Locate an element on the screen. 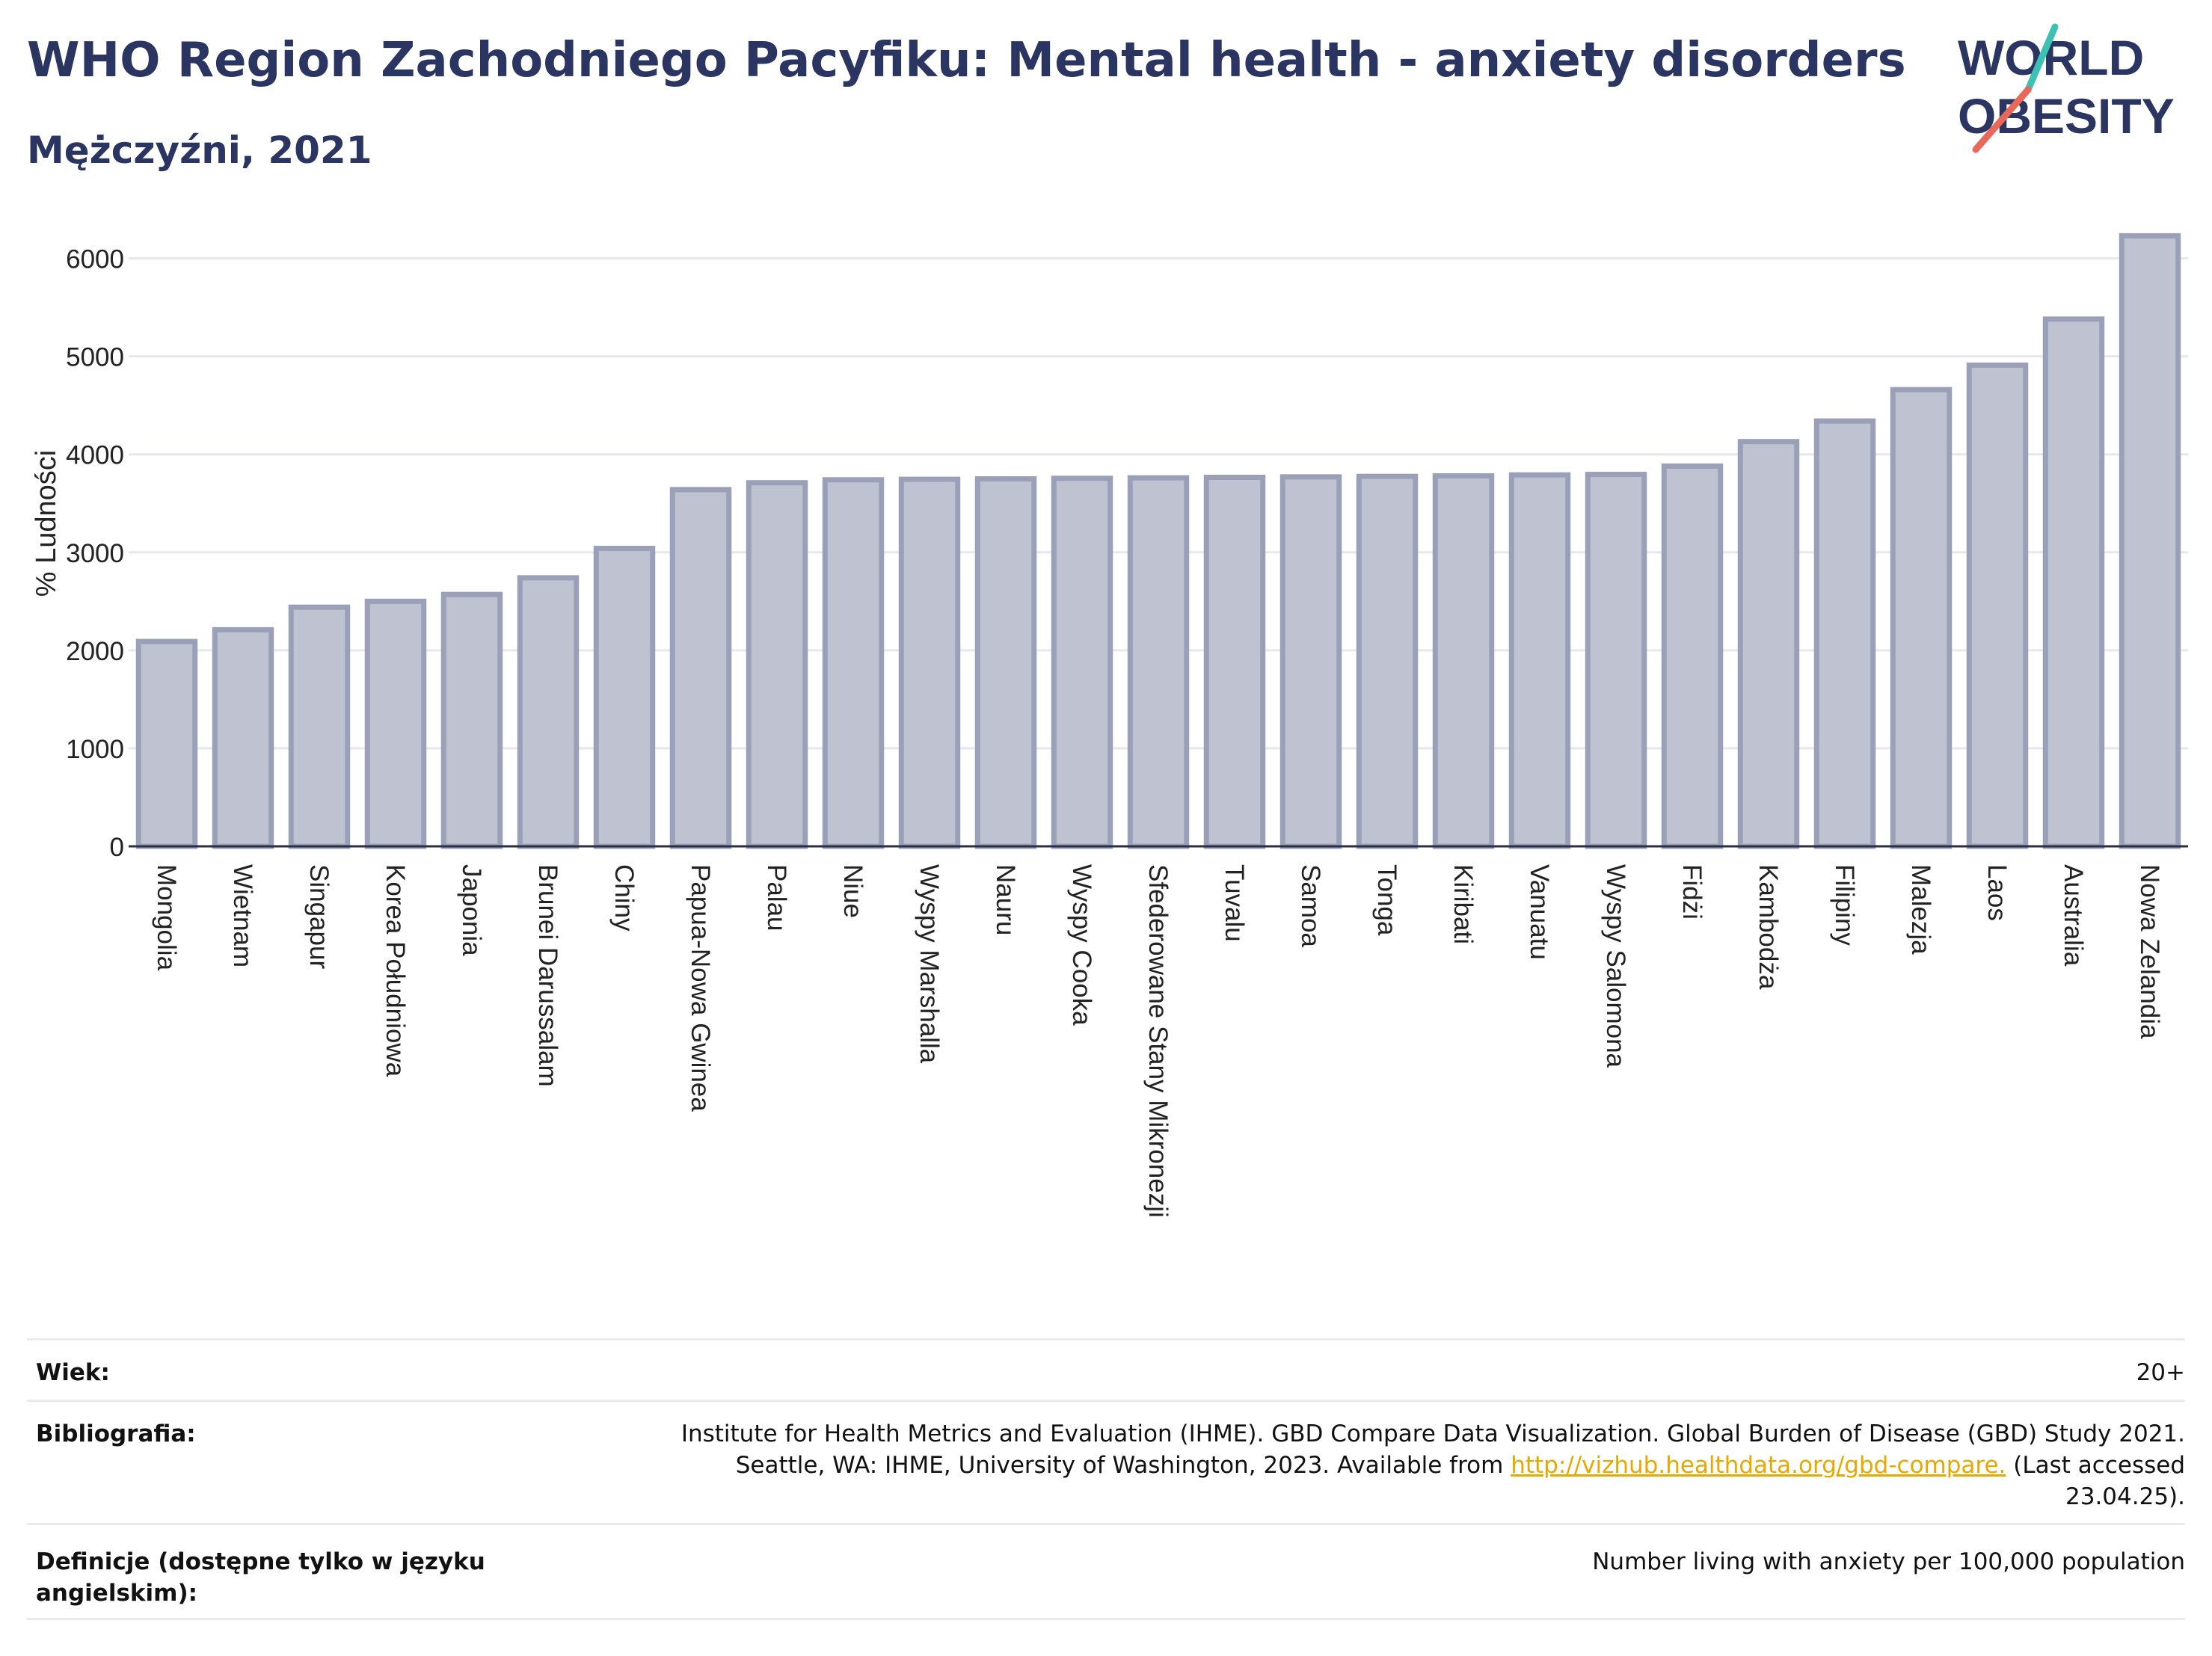  logo-teal-slash is located at coordinates (2041, 58).